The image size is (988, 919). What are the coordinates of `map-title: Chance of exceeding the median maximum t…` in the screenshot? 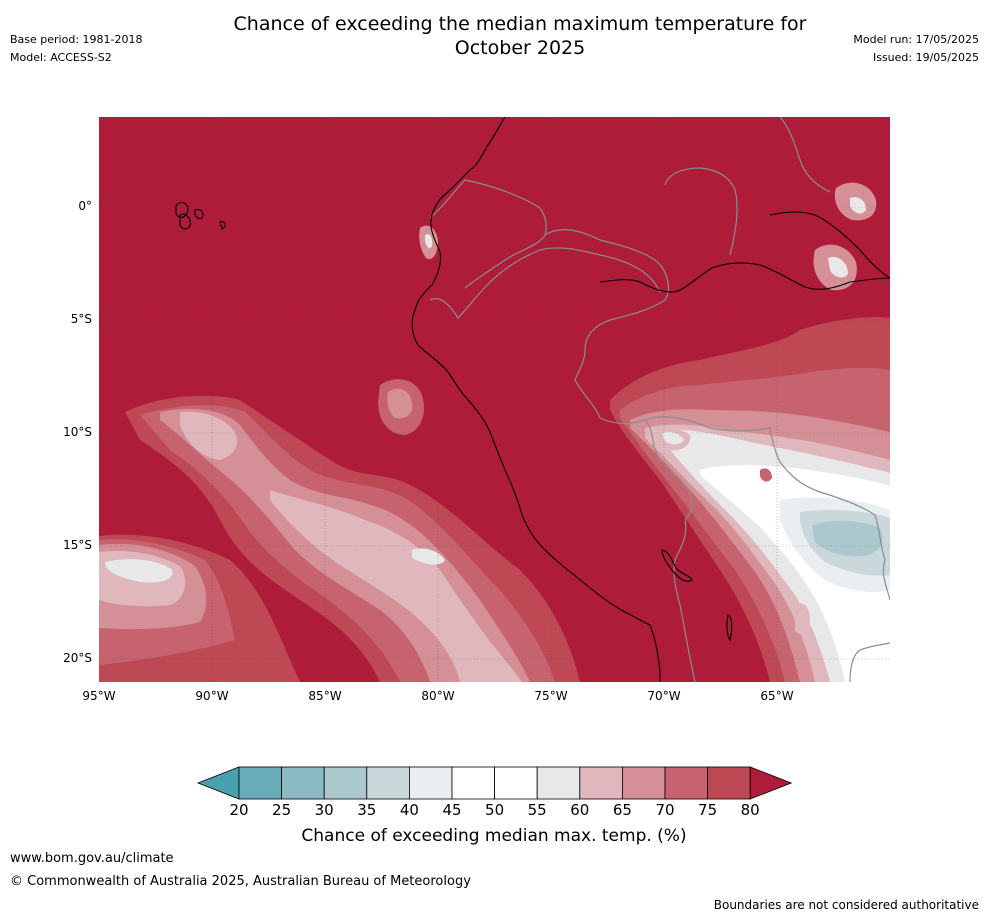 It's located at (494, 36).